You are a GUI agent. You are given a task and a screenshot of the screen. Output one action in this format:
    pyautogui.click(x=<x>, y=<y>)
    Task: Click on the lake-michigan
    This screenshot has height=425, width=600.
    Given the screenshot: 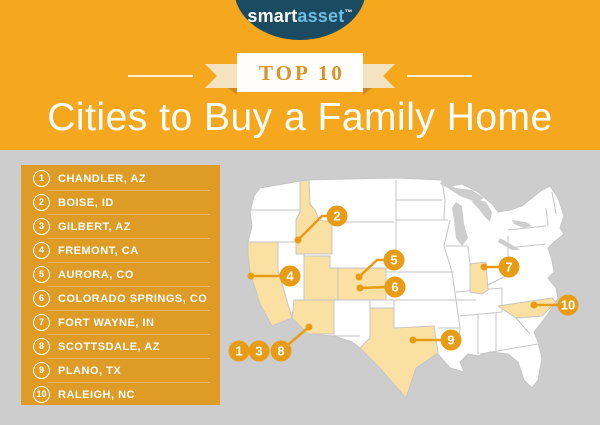 What is the action you would take?
    pyautogui.click(x=460, y=224)
    